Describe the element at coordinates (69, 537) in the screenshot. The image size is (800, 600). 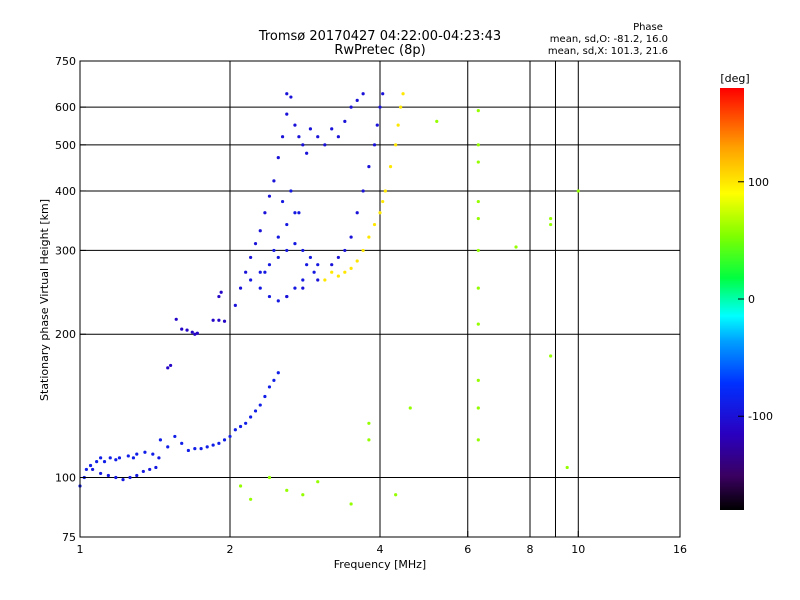
I see `y-tick-label: 75` at that location.